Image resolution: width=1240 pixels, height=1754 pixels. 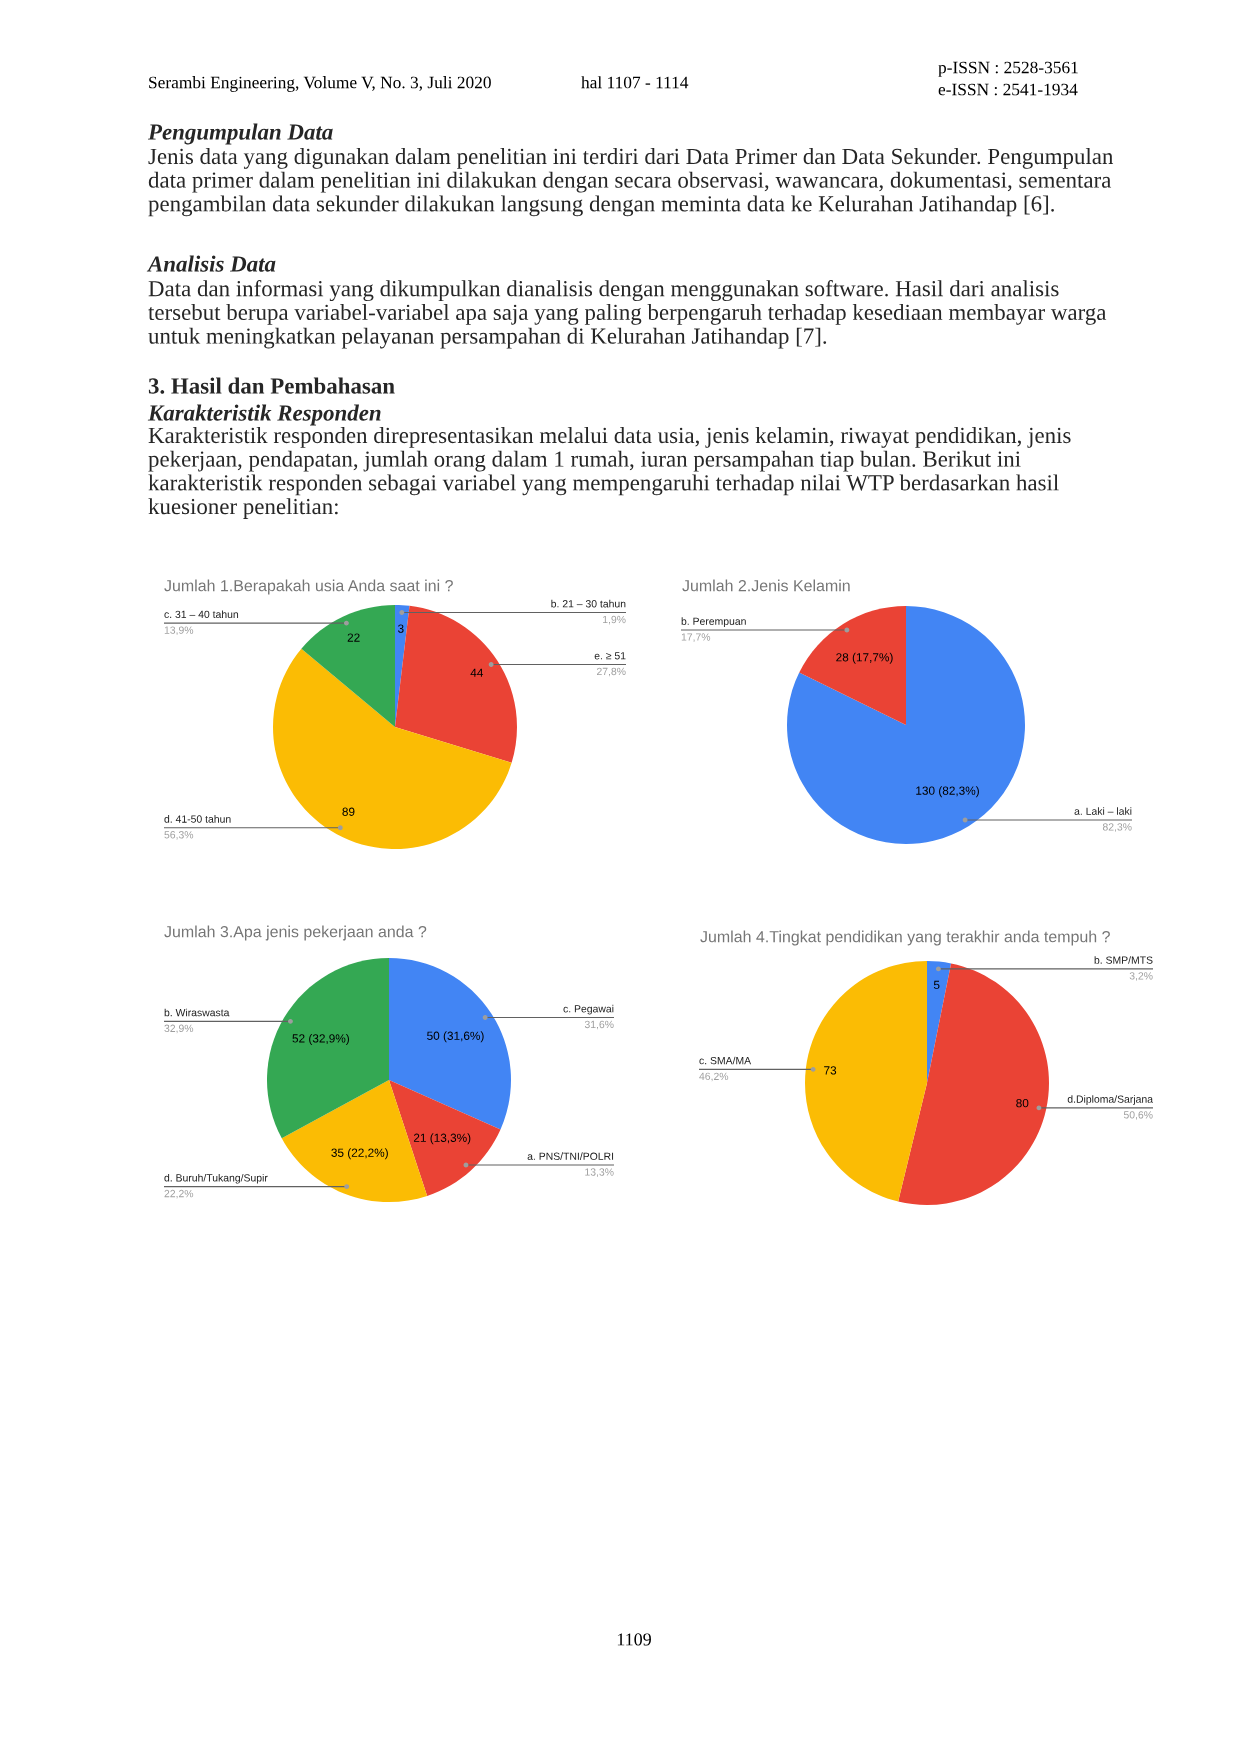 I want to click on slice-label: d.Diploma/Sarjana, so click(x=1110, y=1100).